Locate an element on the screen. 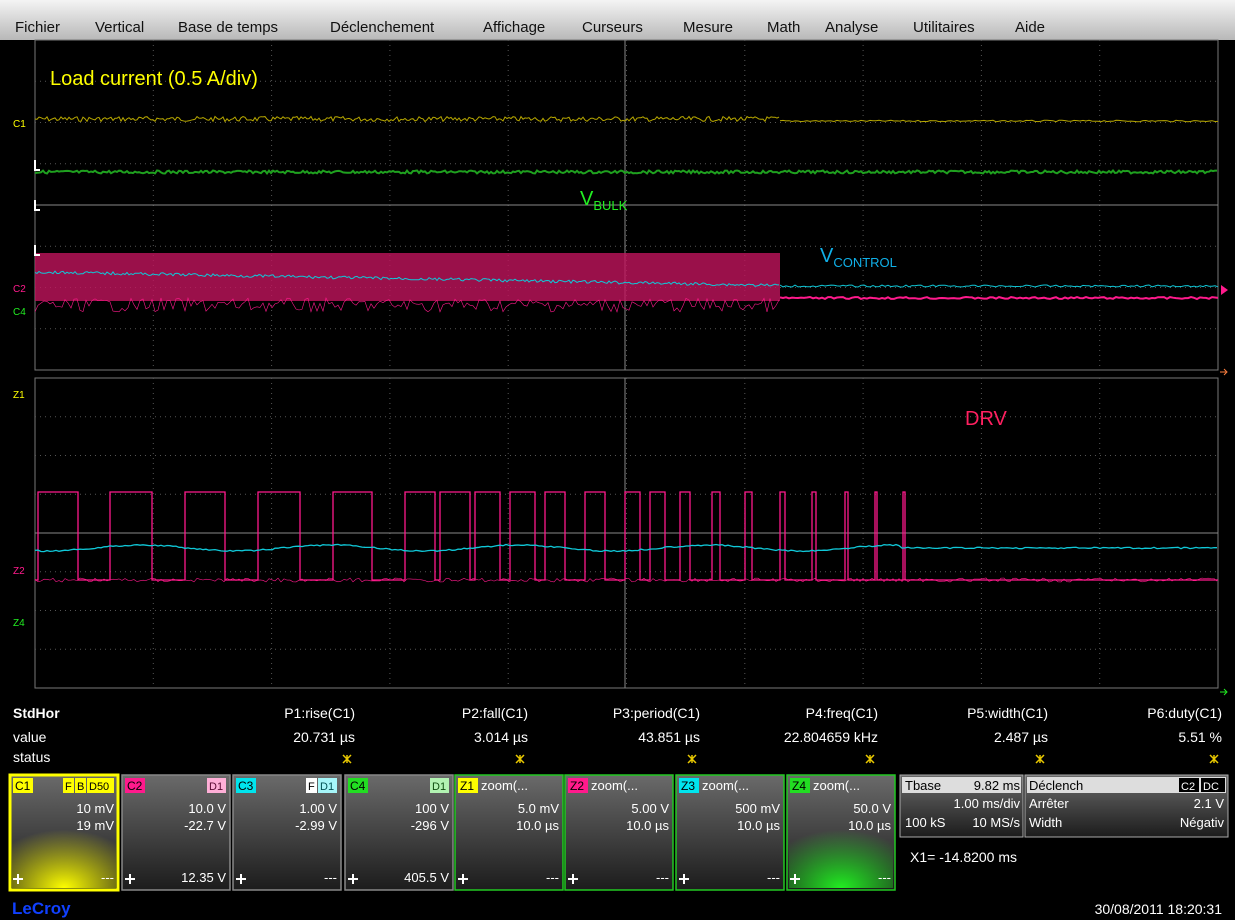  trigger-source-bg is located at coordinates (1189, 785).